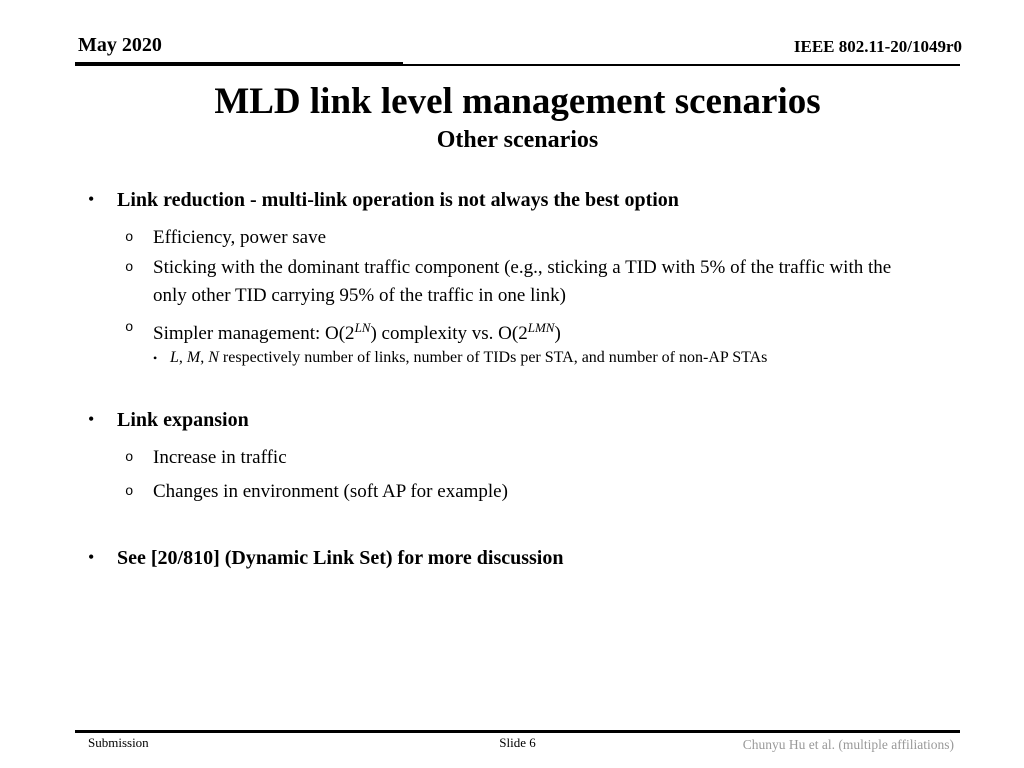 This screenshot has width=1024, height=768. What do you see at coordinates (240, 237) in the screenshot?
I see `subbullet-efficiency-label: Efficiency, power save` at bounding box center [240, 237].